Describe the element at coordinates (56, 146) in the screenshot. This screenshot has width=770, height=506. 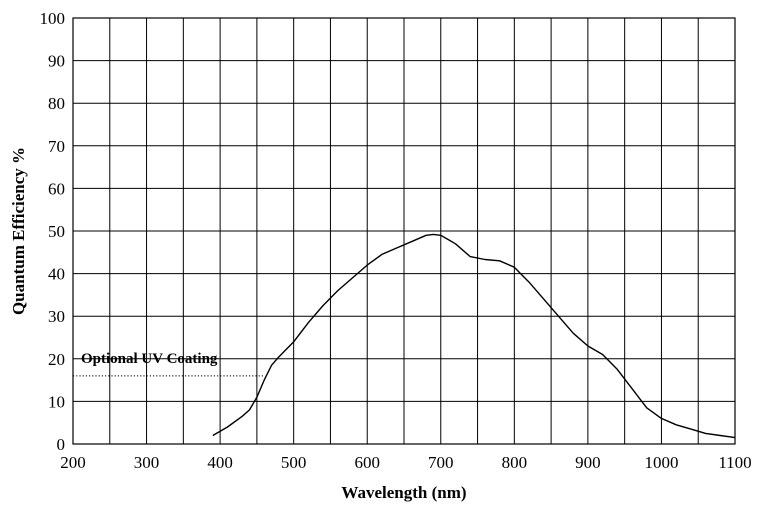
I see `y-tick-label: 70` at that location.